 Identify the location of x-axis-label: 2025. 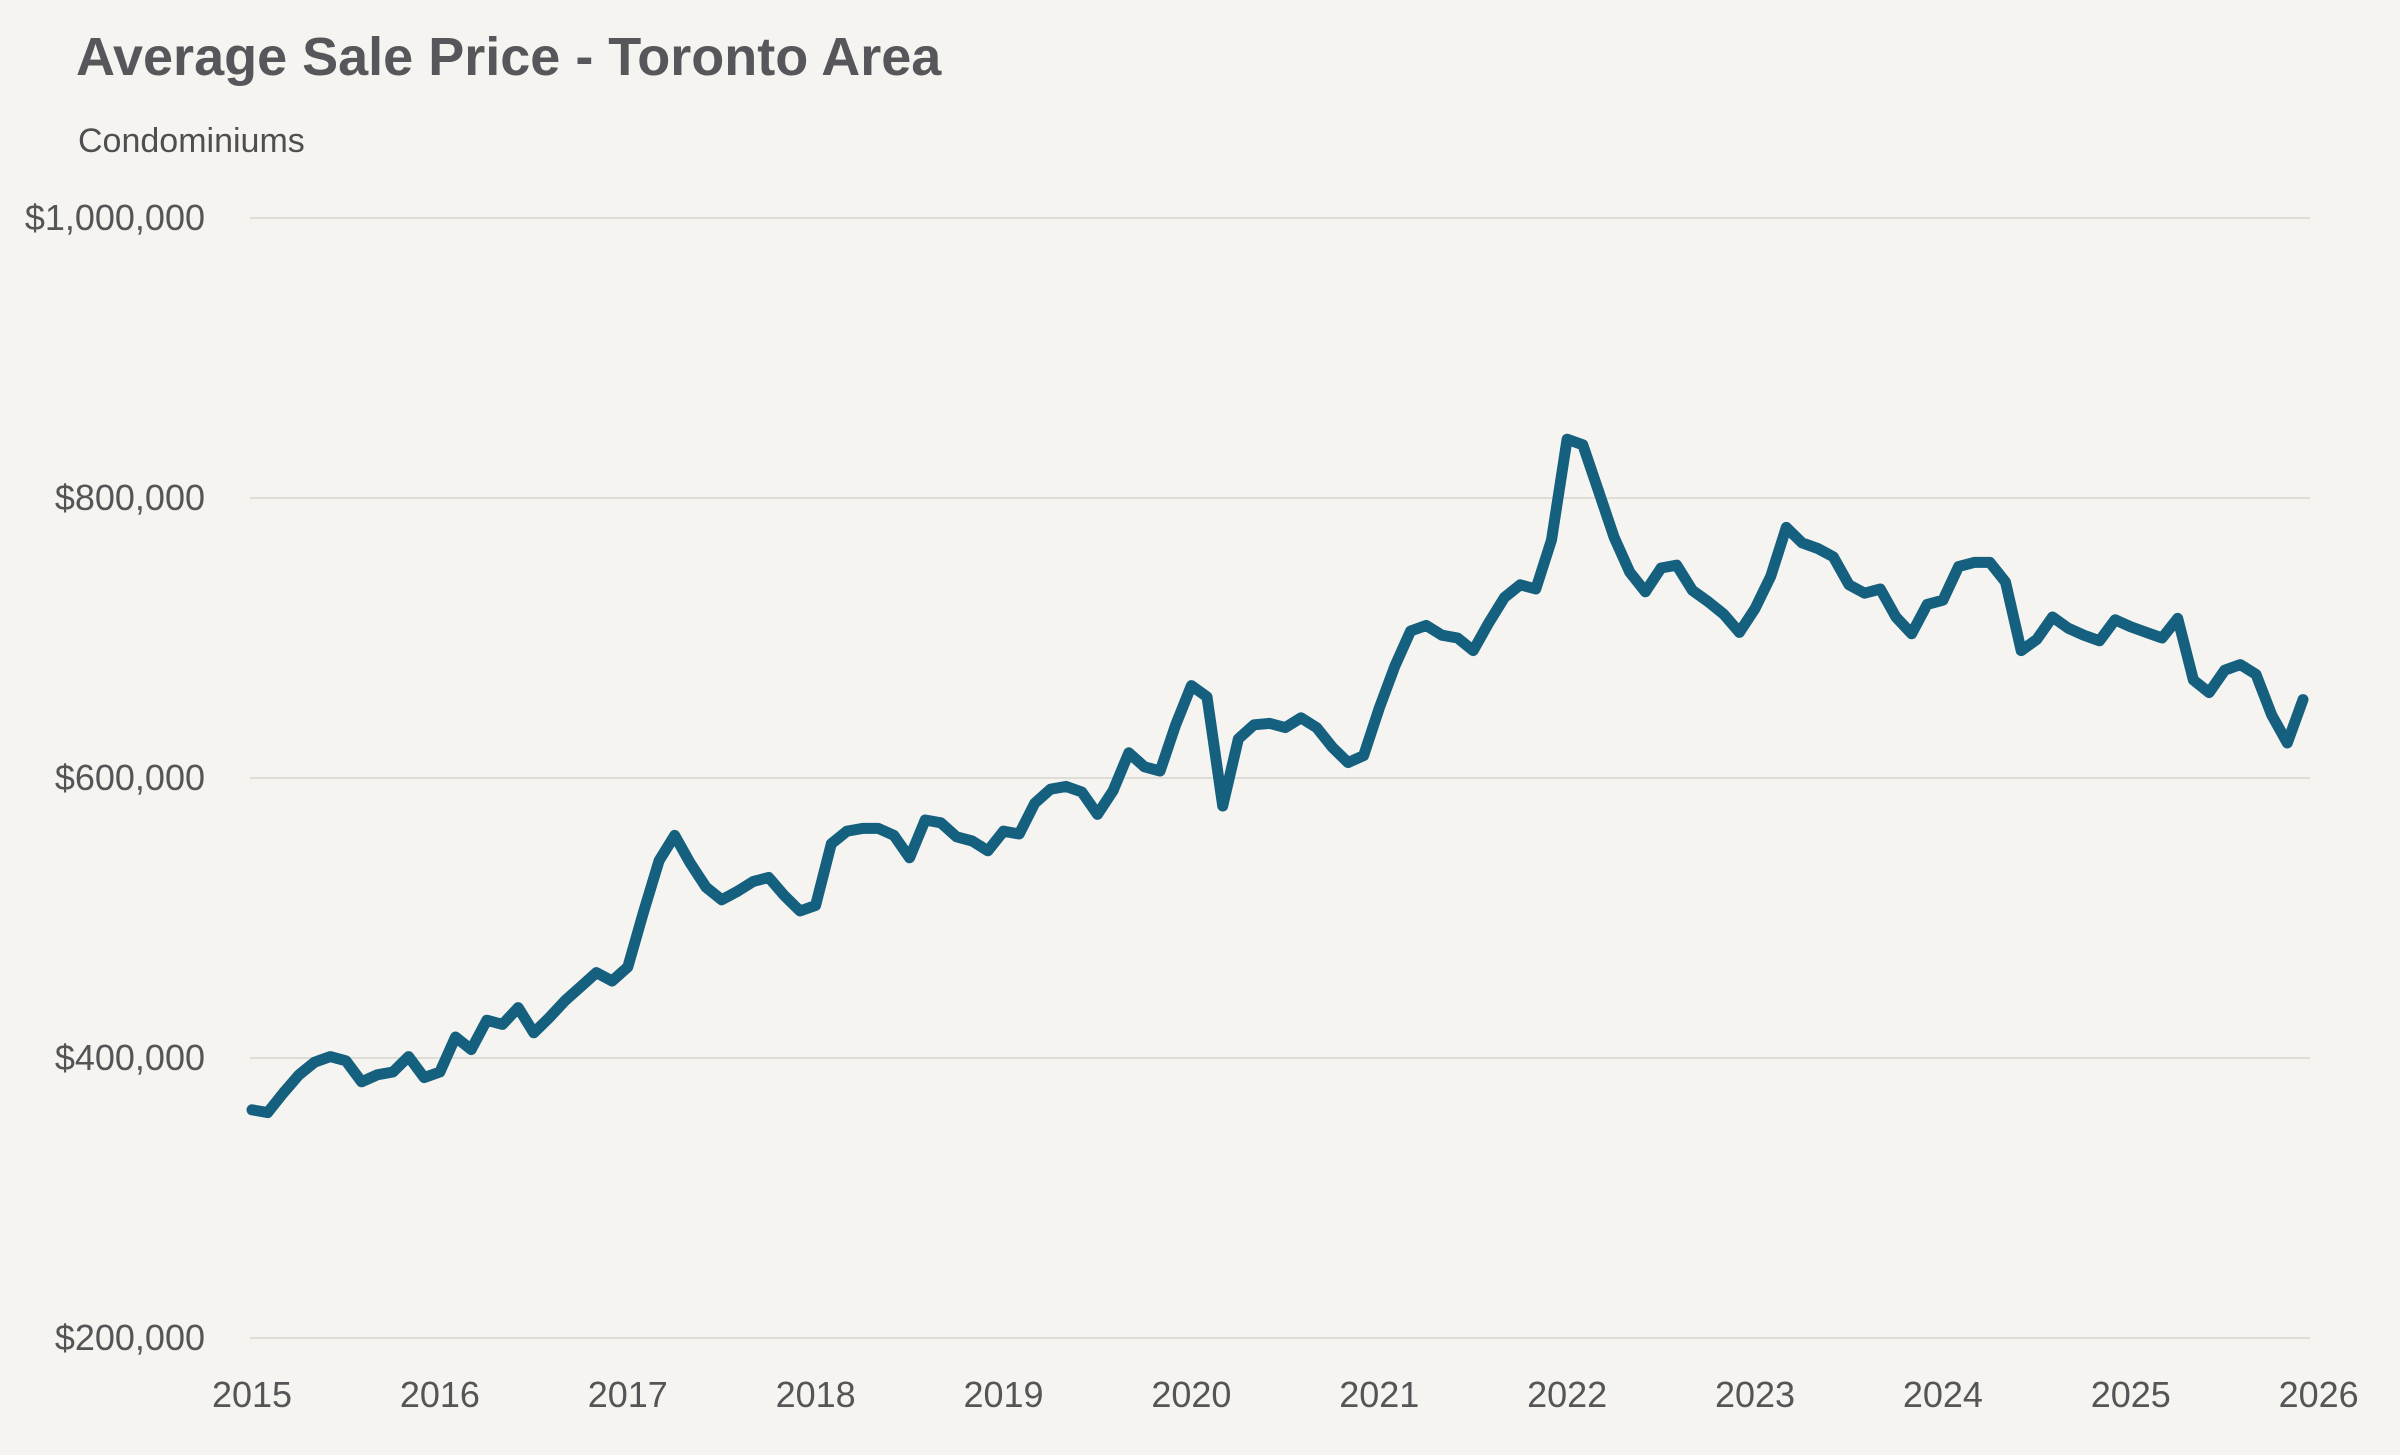
(2130, 1394).